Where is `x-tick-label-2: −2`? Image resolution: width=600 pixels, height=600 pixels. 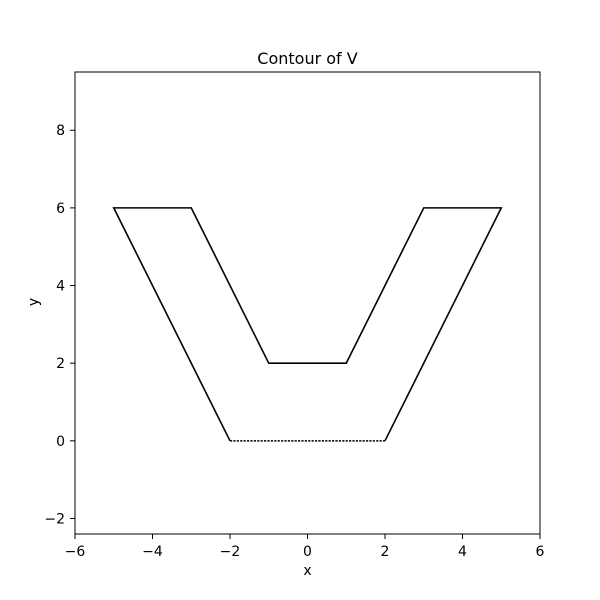 x-tick-label-2: −2 is located at coordinates (230, 552).